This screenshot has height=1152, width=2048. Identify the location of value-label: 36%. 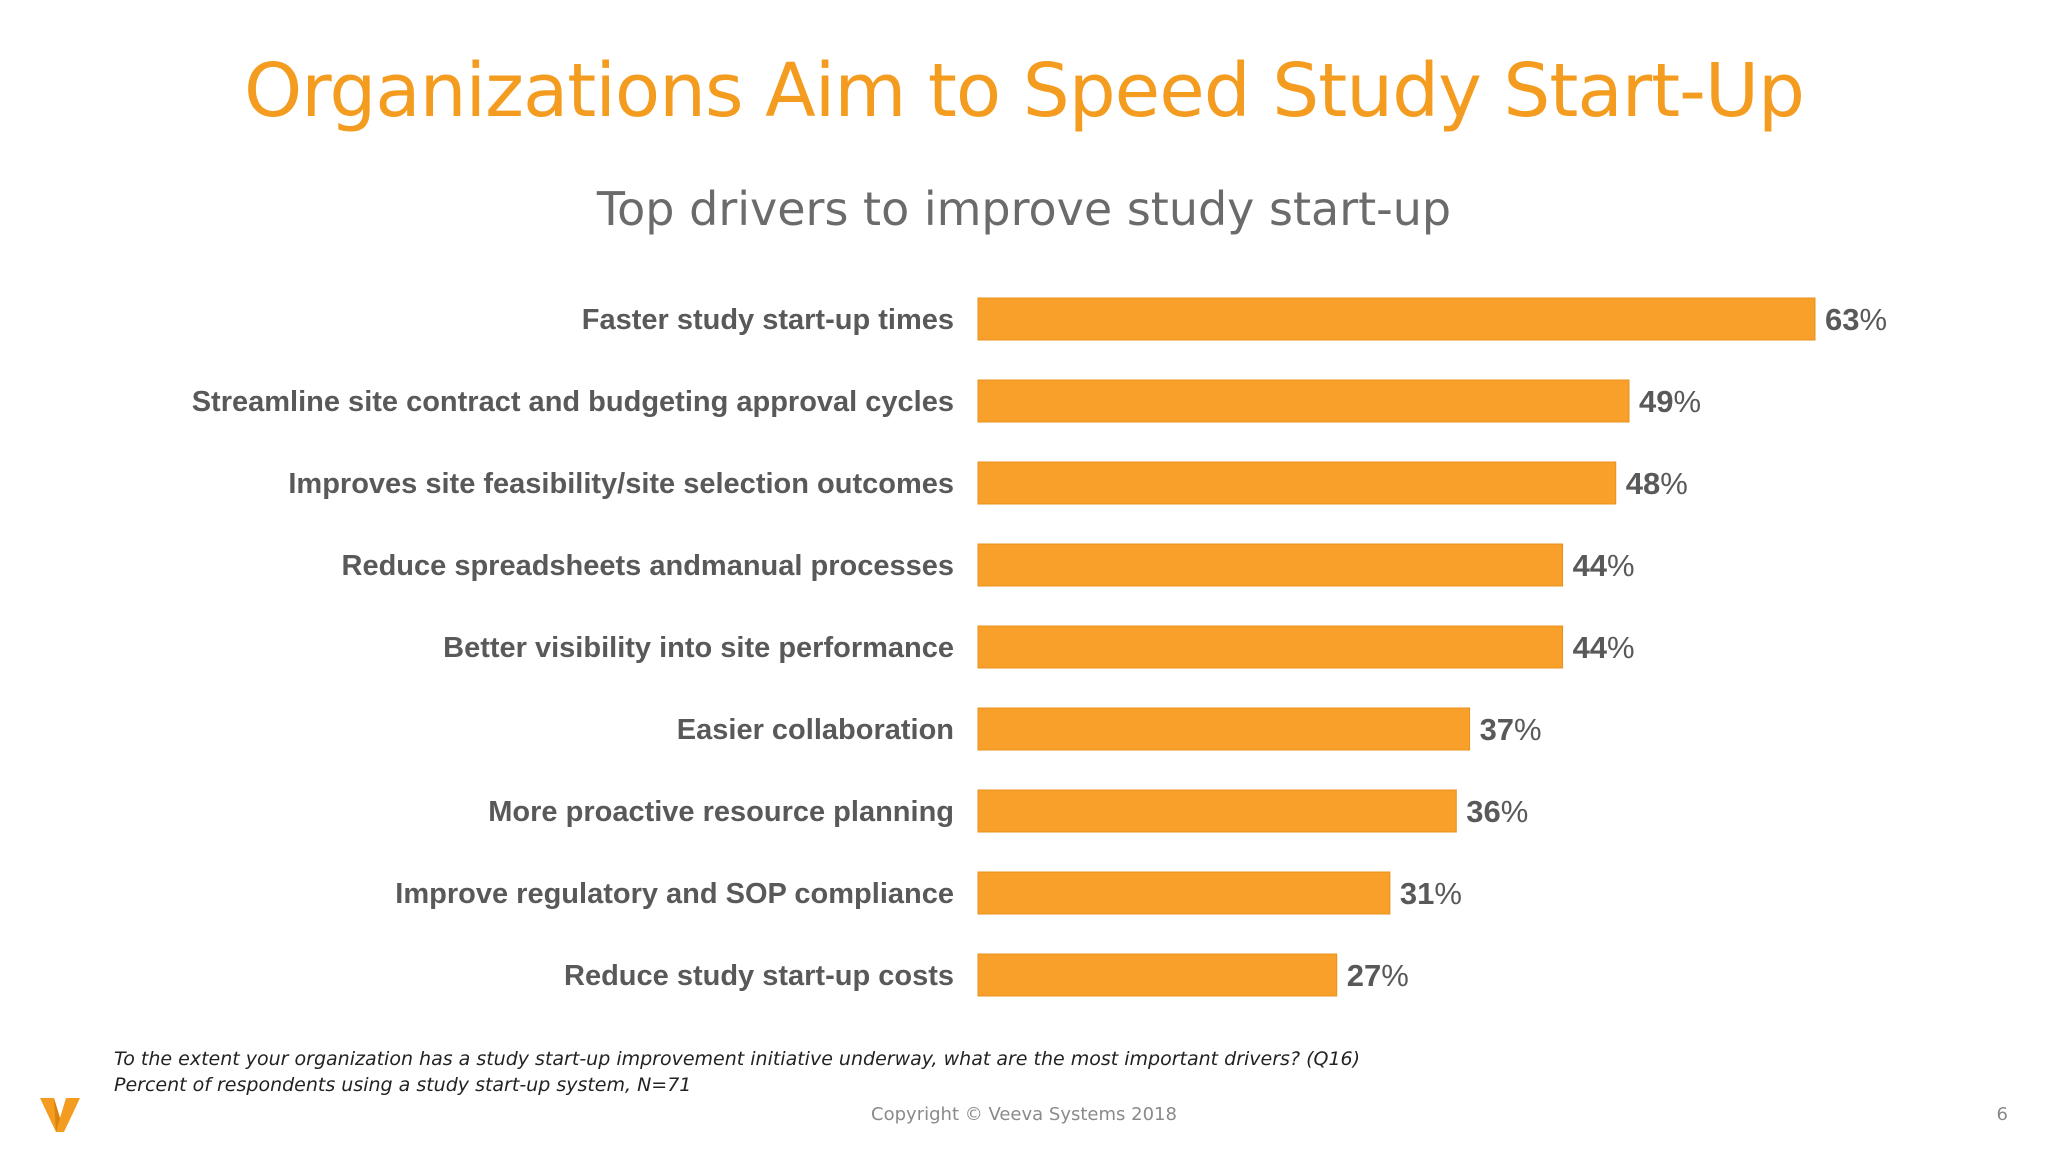
(1497, 811).